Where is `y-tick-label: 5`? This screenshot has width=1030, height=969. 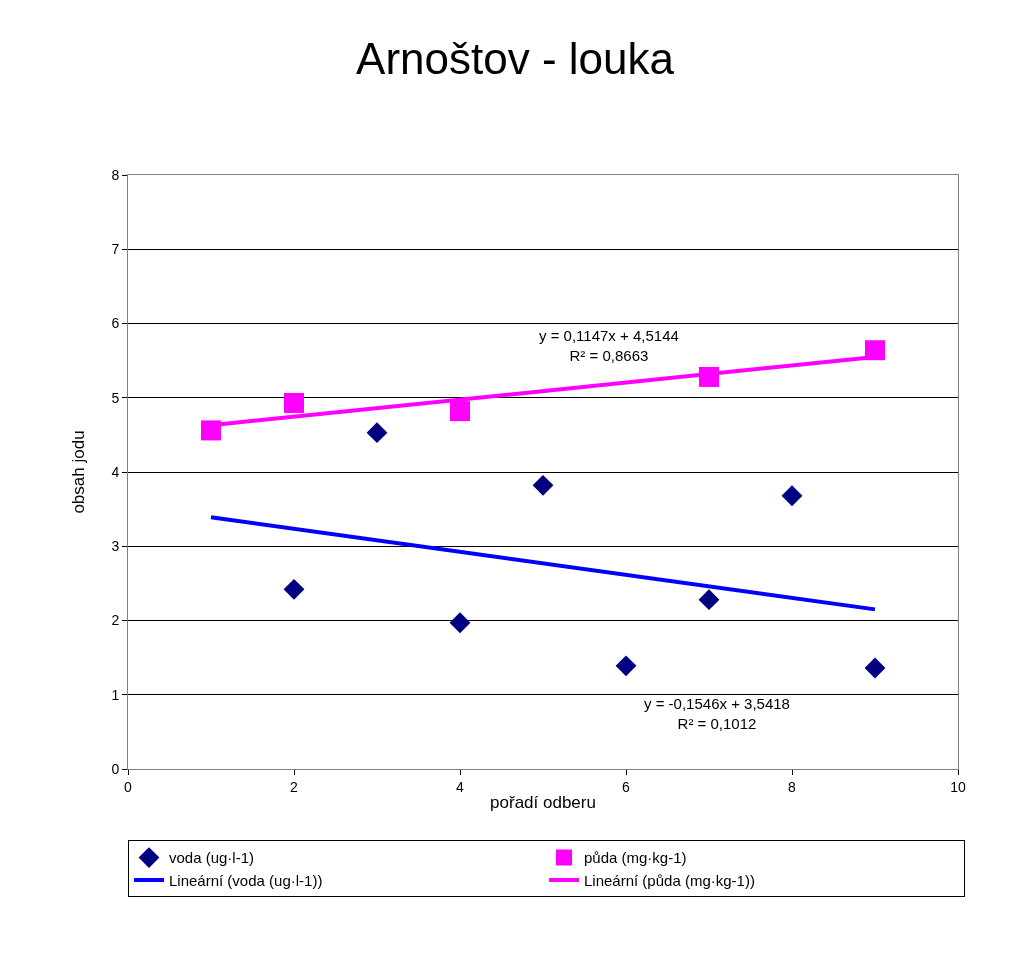 y-tick-label: 5 is located at coordinates (115, 397).